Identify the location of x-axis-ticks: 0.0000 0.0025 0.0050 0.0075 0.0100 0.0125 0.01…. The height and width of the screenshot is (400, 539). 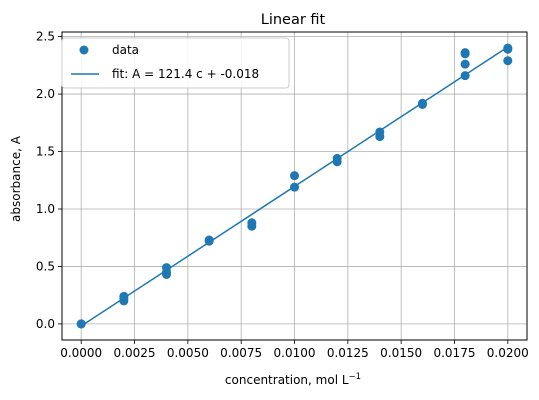
(294, 350).